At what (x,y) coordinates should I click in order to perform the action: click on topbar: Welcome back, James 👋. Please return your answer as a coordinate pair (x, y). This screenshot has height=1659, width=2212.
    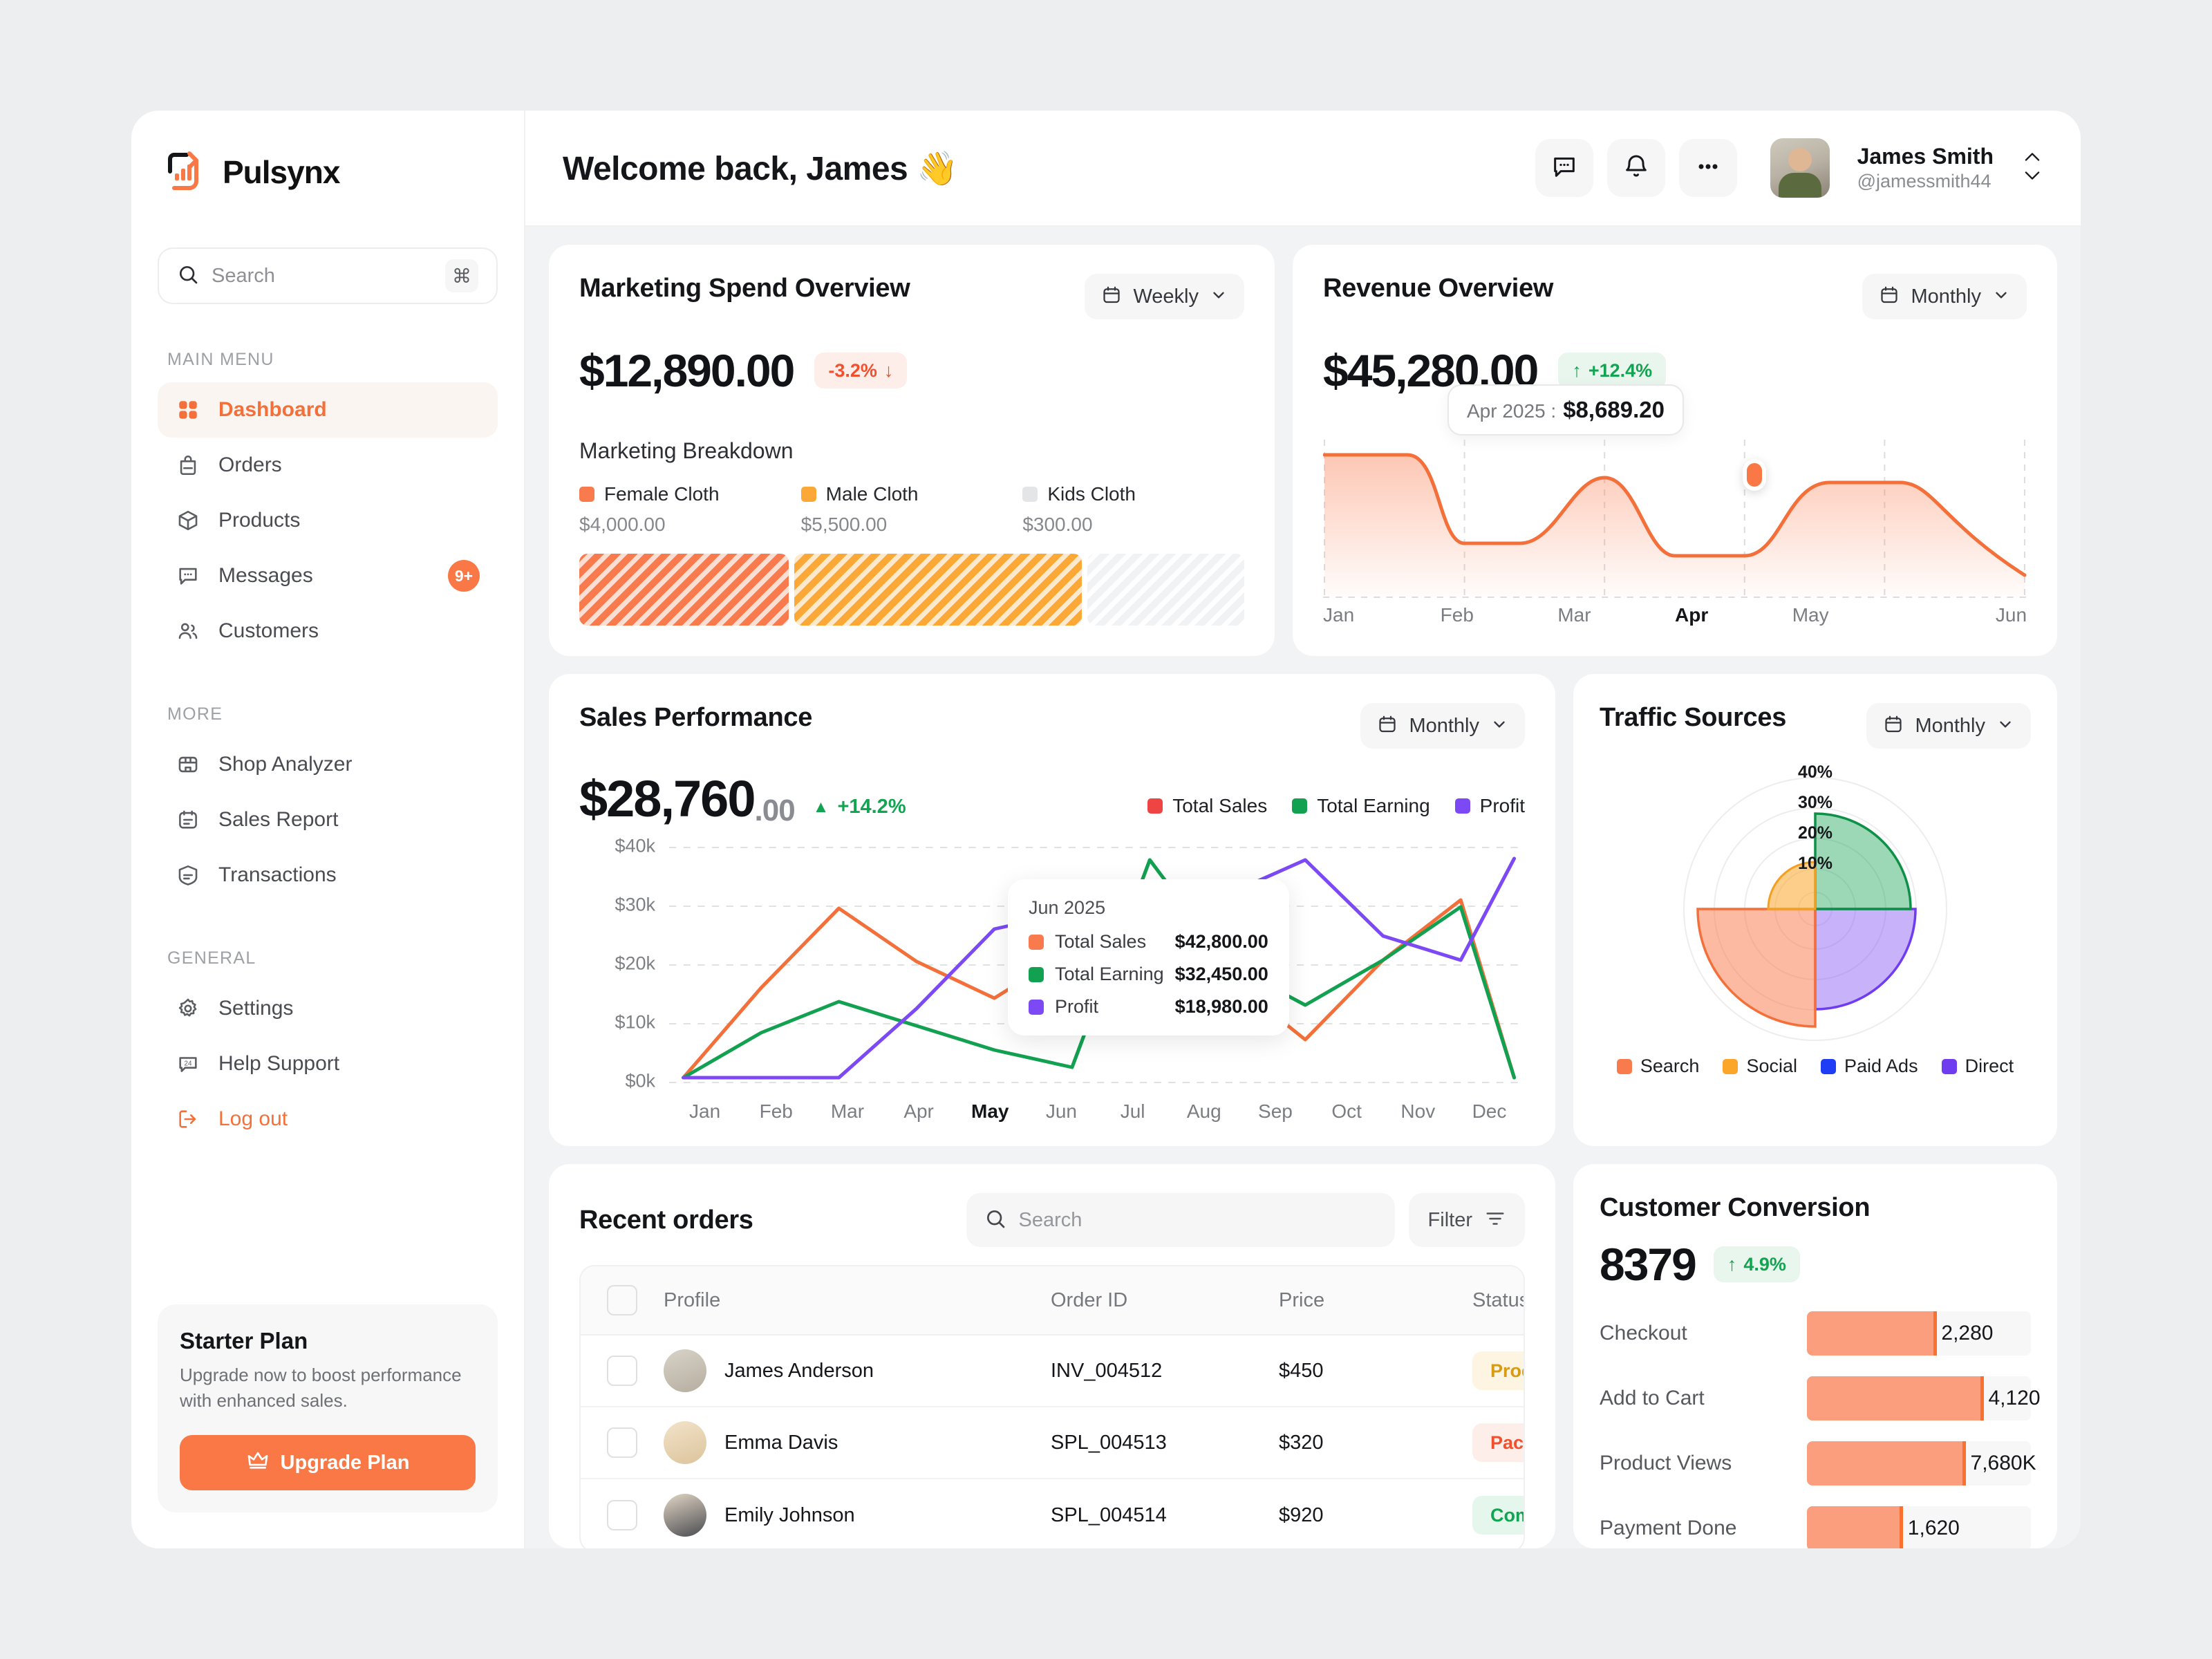
    Looking at the image, I should click on (1303, 169).